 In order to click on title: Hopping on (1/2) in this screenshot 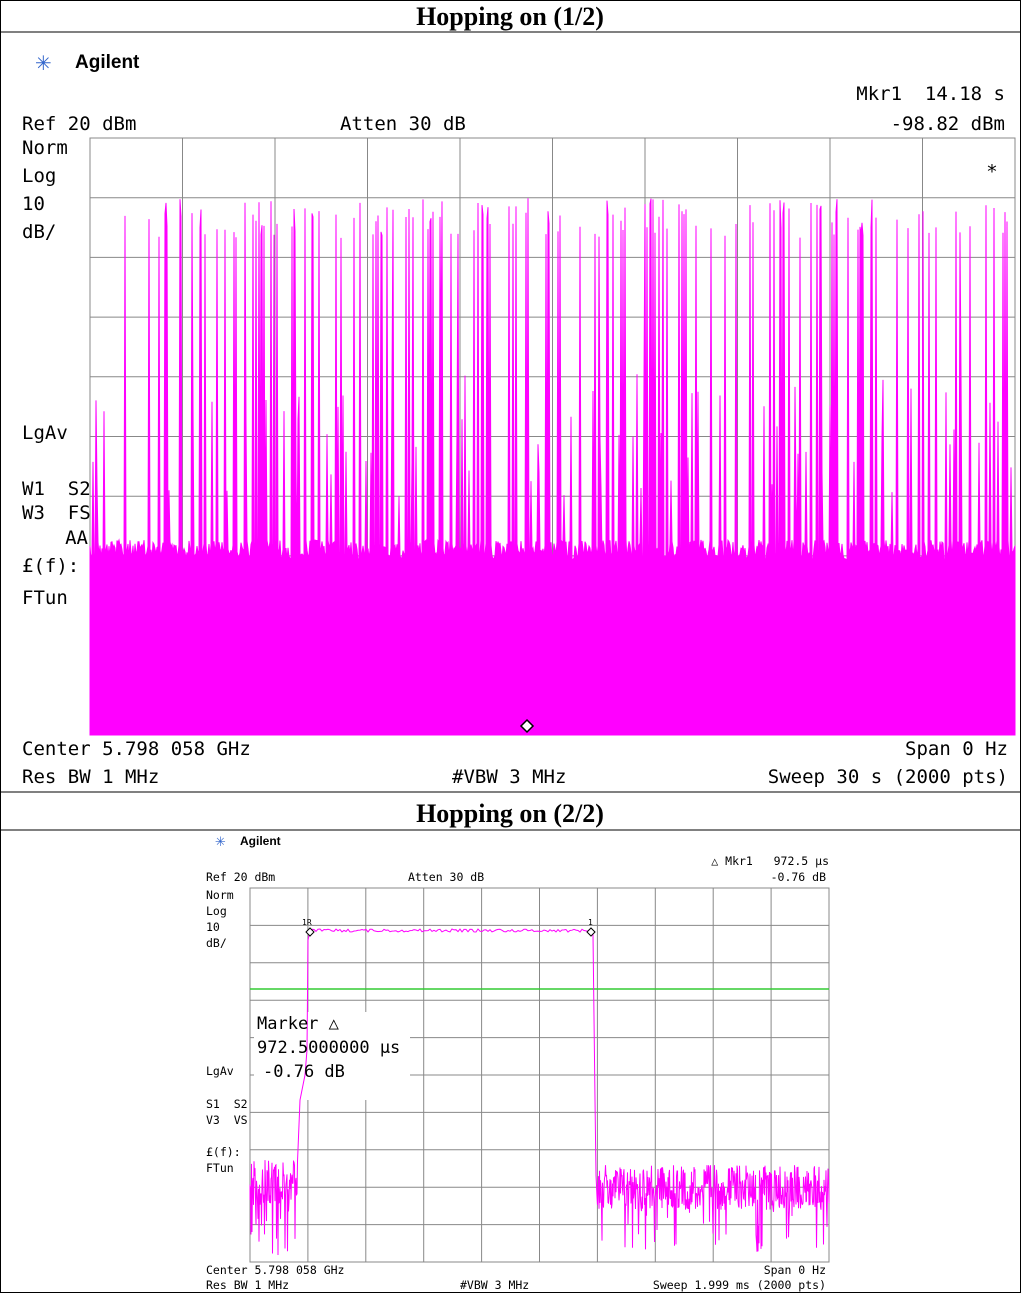, I will do `click(510, 16)`.